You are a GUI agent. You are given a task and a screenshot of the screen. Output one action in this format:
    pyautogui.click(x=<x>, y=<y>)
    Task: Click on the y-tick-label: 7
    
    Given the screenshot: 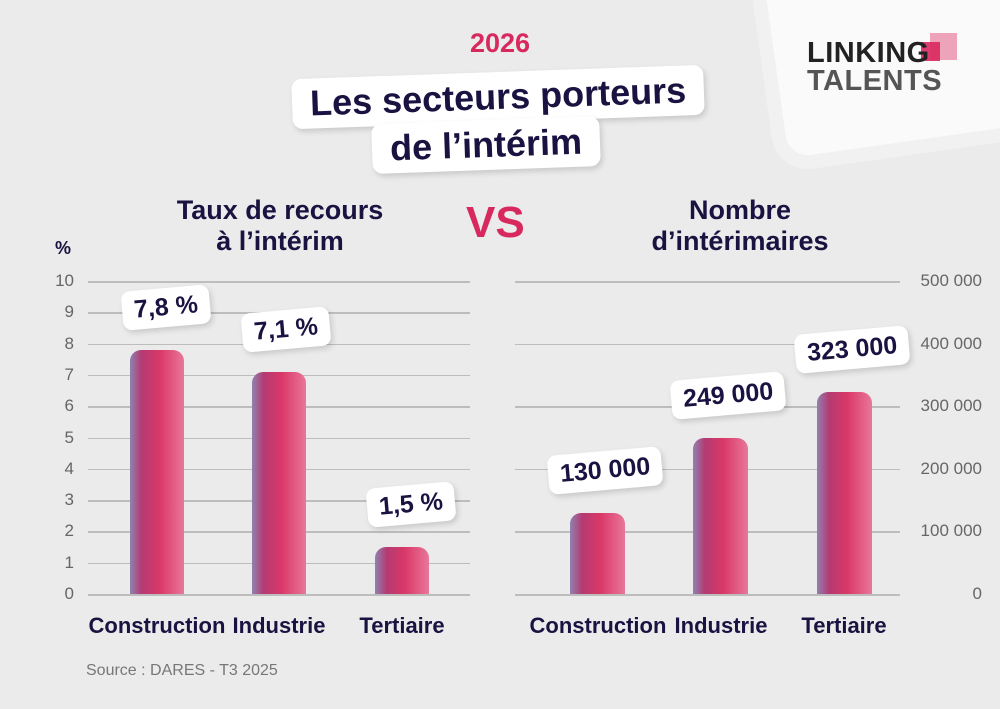 What is the action you would take?
    pyautogui.click(x=69, y=374)
    